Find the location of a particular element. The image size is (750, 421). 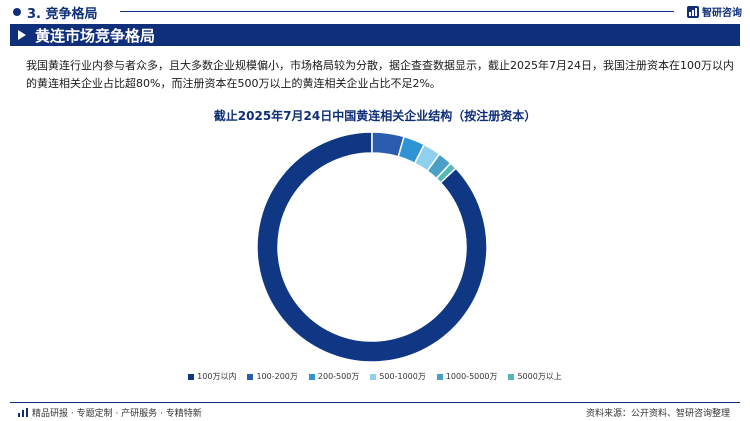

legend-label: 100-200万 is located at coordinates (277, 376).